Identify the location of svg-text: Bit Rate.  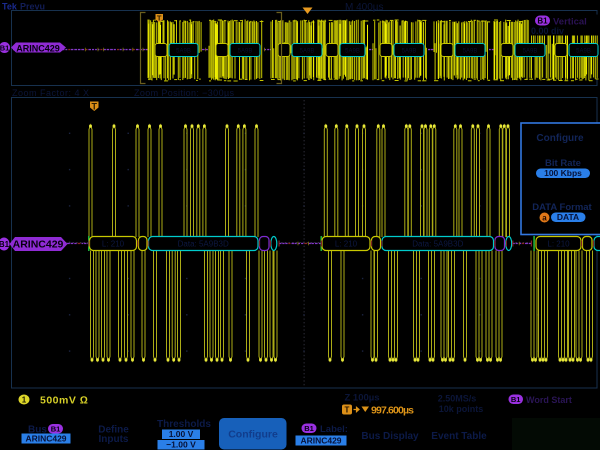
(563, 163).